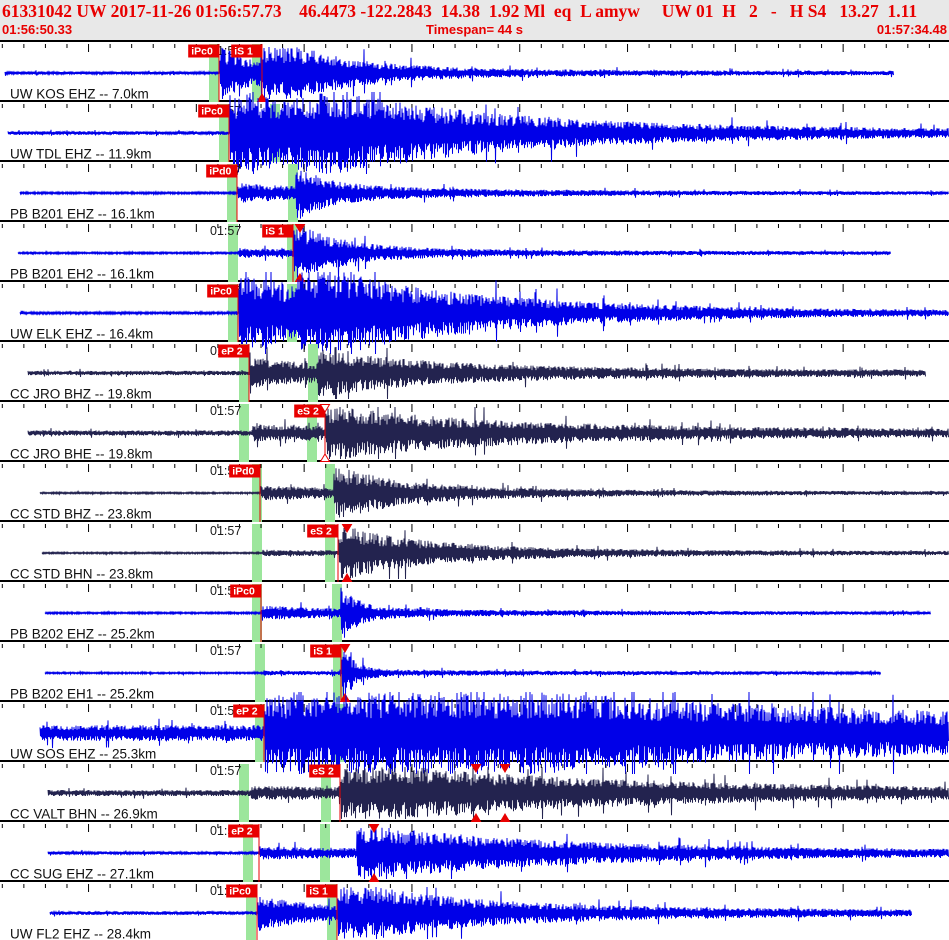  Describe the element at coordinates (80, 933) in the screenshot. I see `station-label: UW FL2 EHZ -- 28.4km` at that location.